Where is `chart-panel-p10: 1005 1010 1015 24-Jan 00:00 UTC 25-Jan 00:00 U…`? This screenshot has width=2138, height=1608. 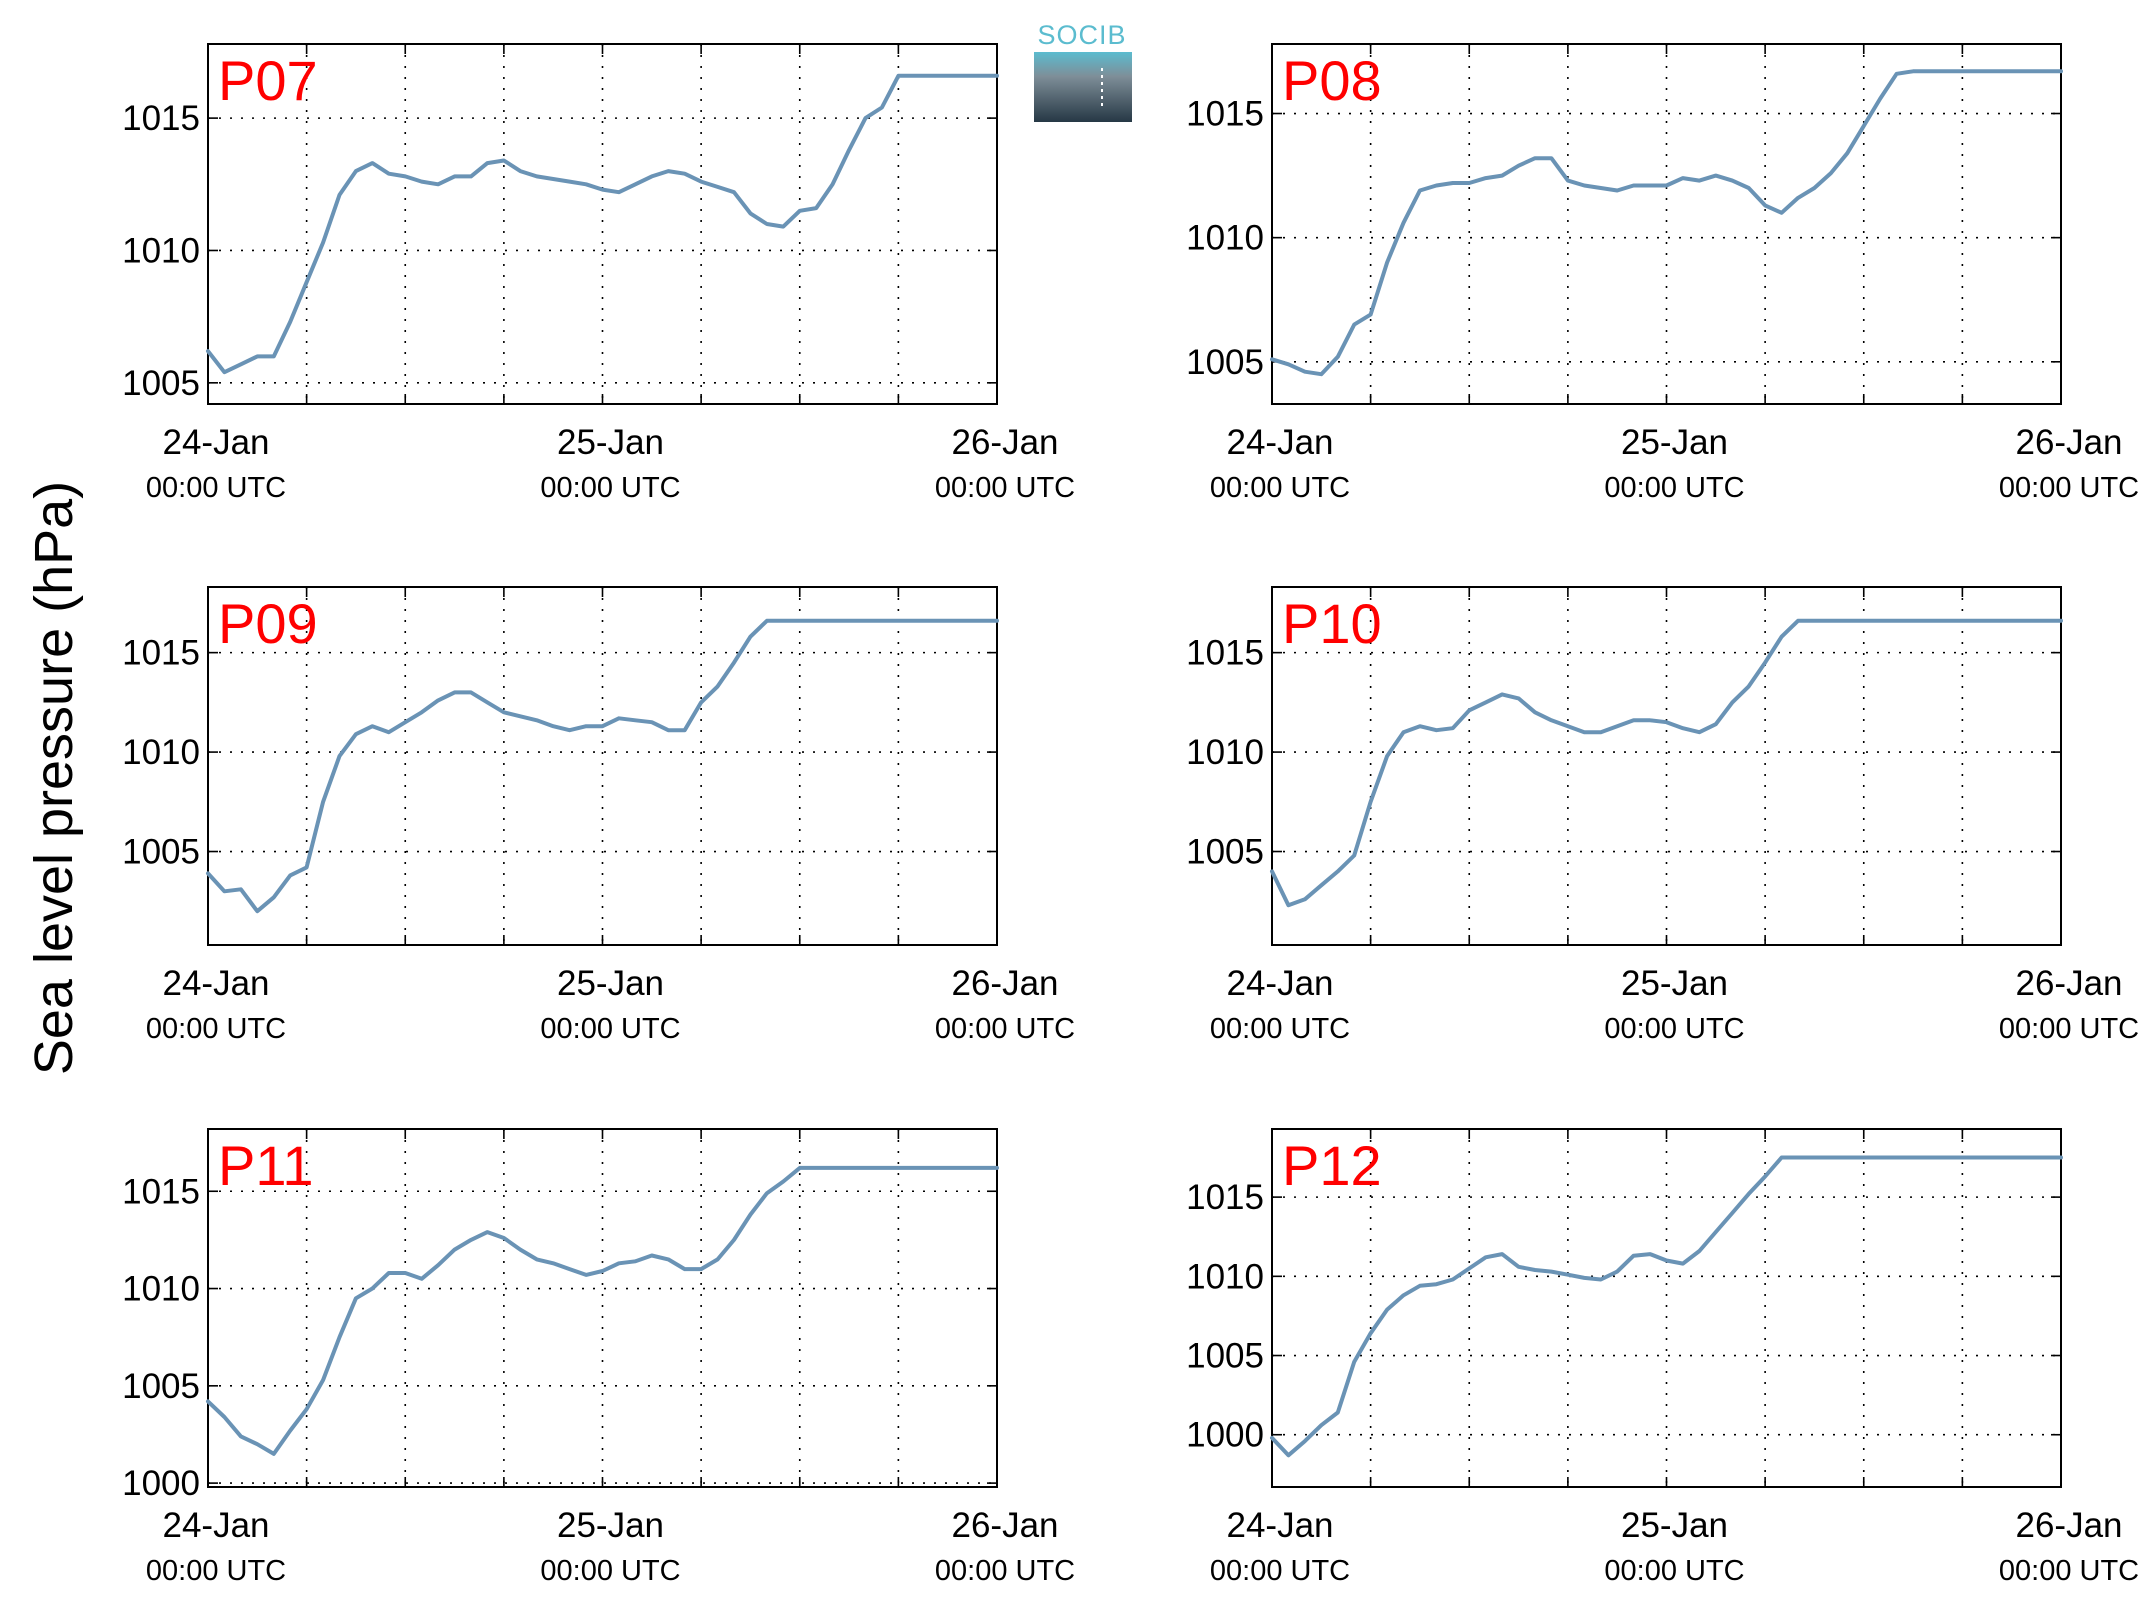
chart-panel-p10: 1005 1010 1015 24-Jan 00:00 UTC 25-Jan 00:00 U… is located at coordinates (1662, 815).